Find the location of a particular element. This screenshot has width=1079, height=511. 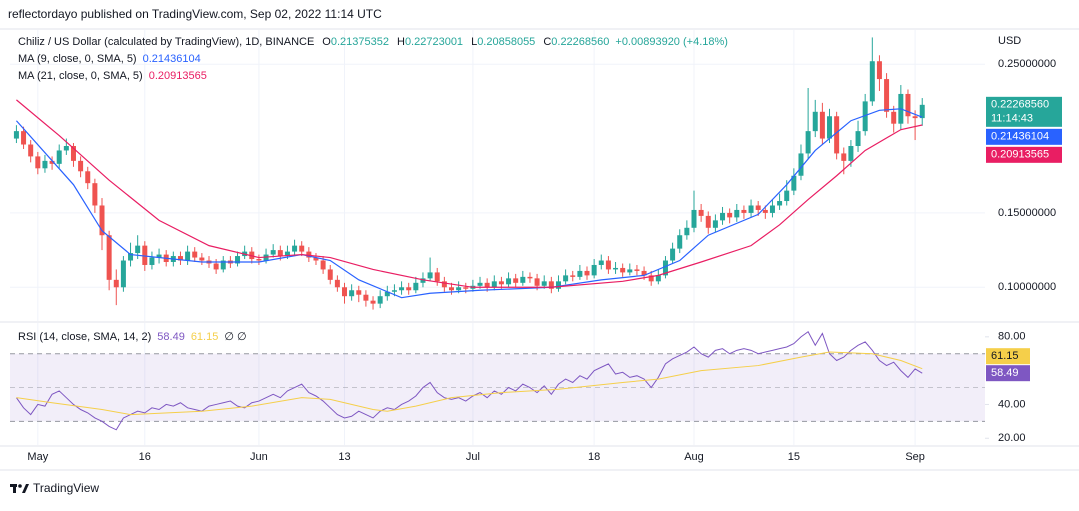

legend-value: 61.15 is located at coordinates (205, 337).